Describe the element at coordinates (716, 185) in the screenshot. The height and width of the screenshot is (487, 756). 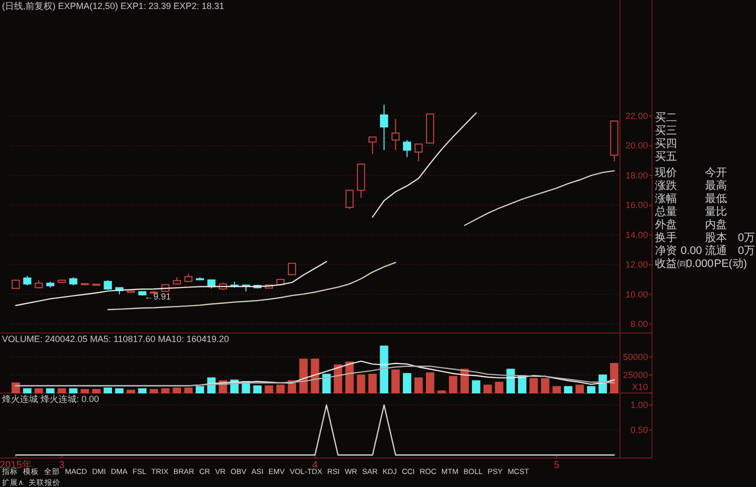
I see `text: 最高` at that location.